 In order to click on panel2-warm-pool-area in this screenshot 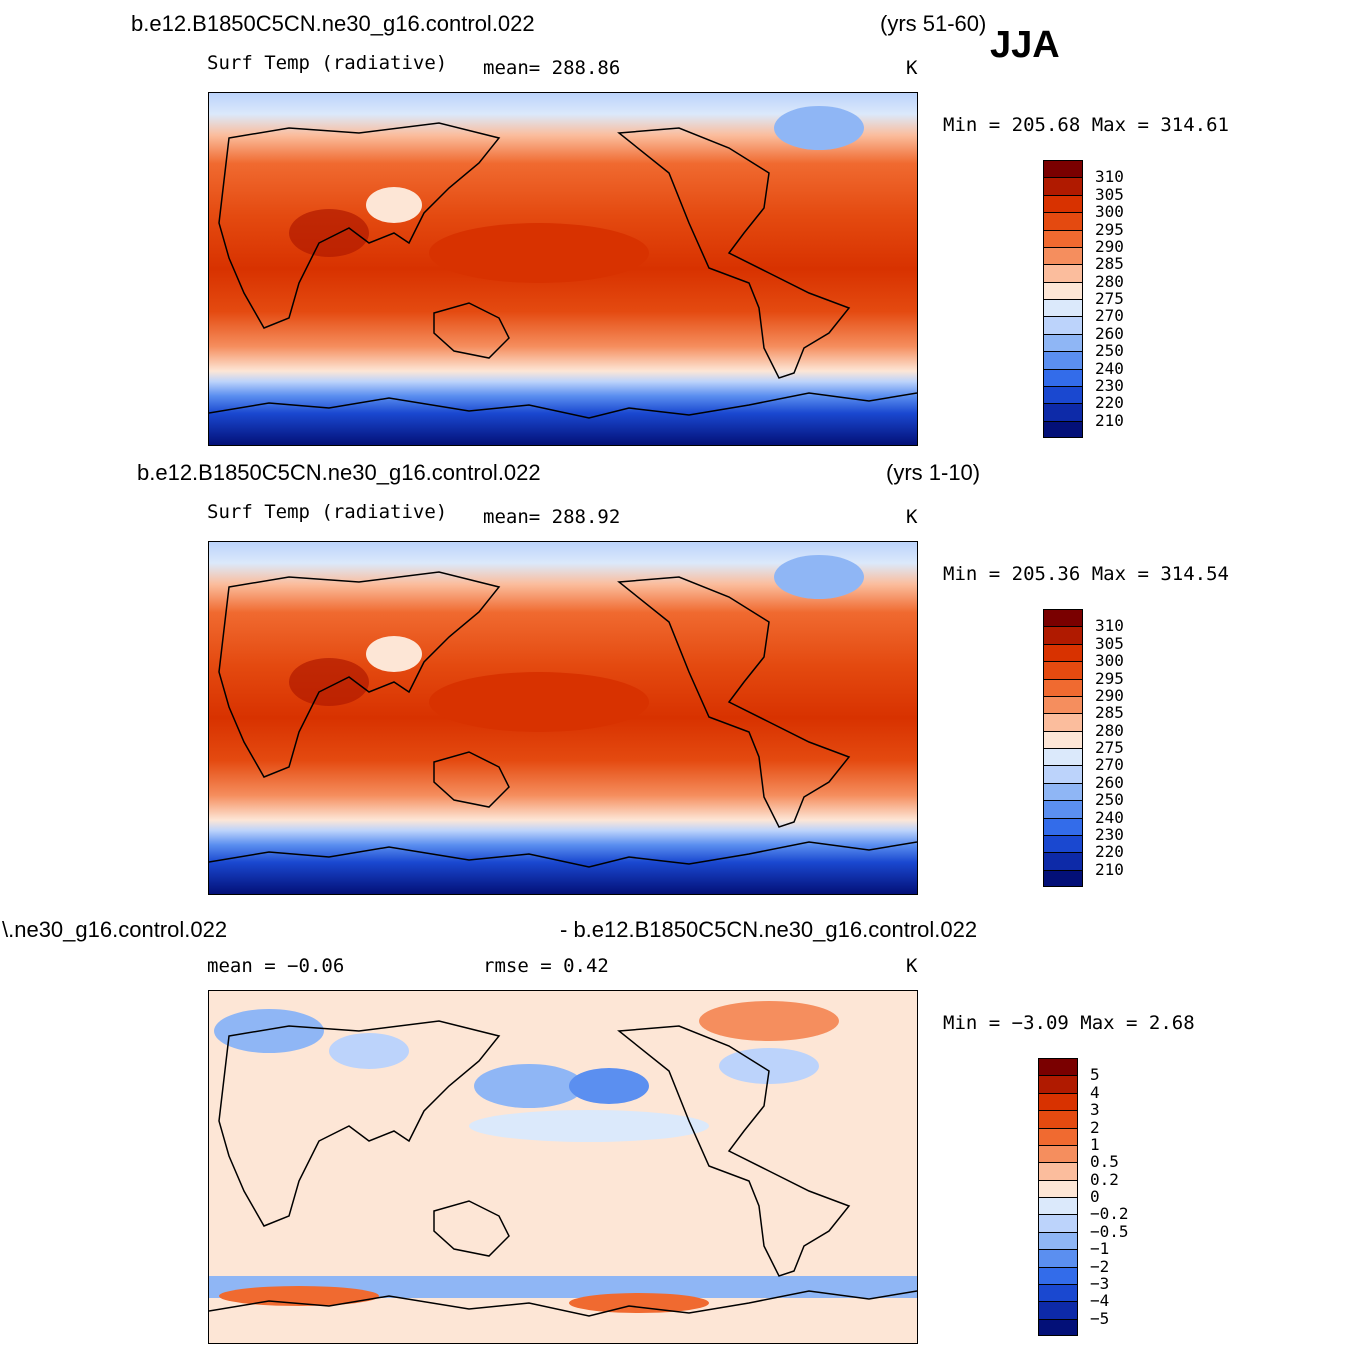, I will do `click(539, 702)`.